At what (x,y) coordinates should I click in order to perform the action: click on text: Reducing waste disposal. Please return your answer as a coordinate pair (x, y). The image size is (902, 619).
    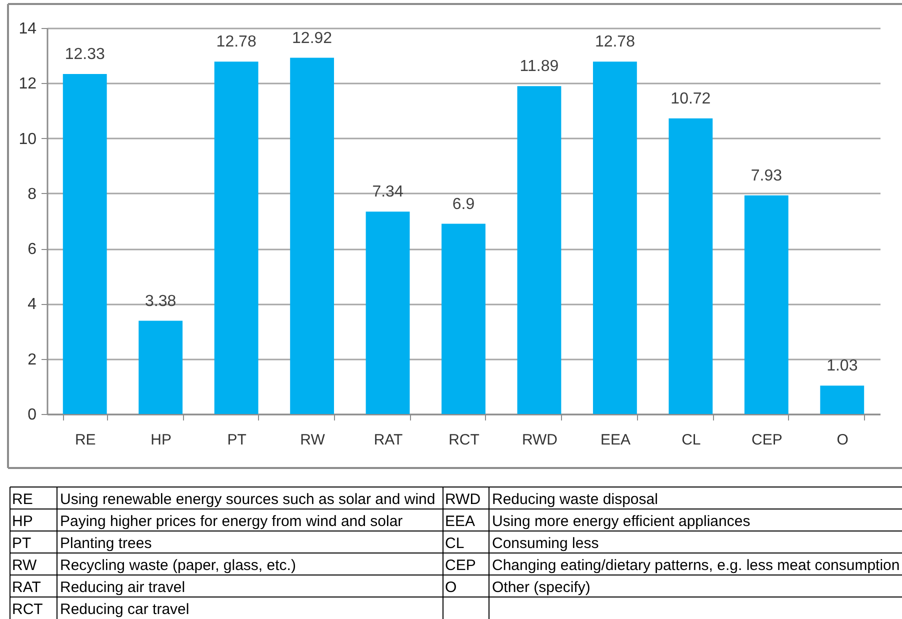
    Looking at the image, I should click on (575, 499).